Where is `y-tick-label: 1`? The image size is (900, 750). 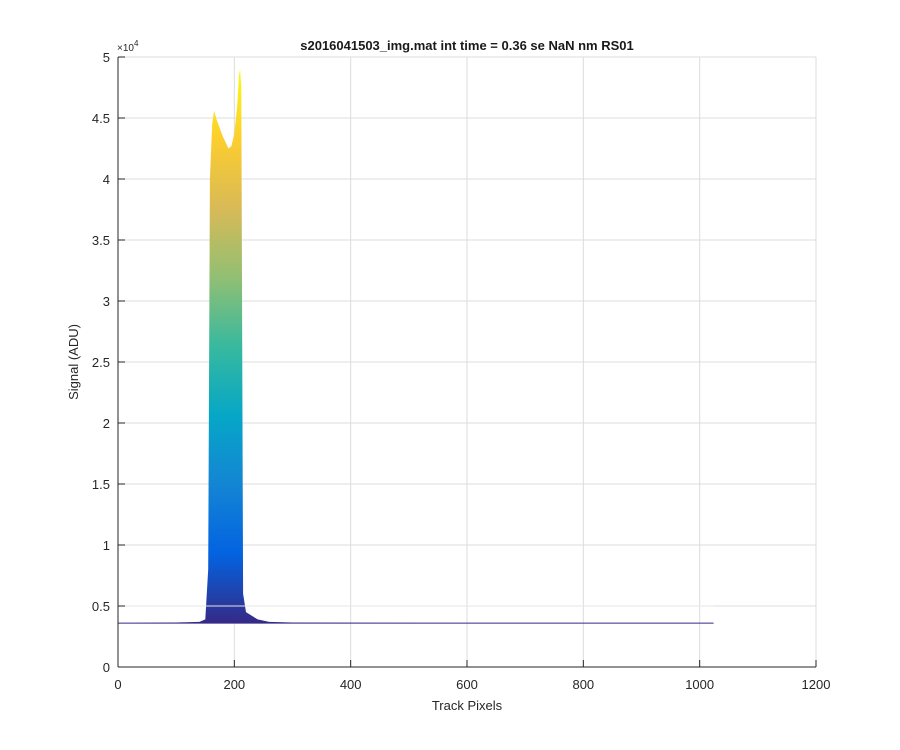 y-tick-label: 1 is located at coordinates (106, 545).